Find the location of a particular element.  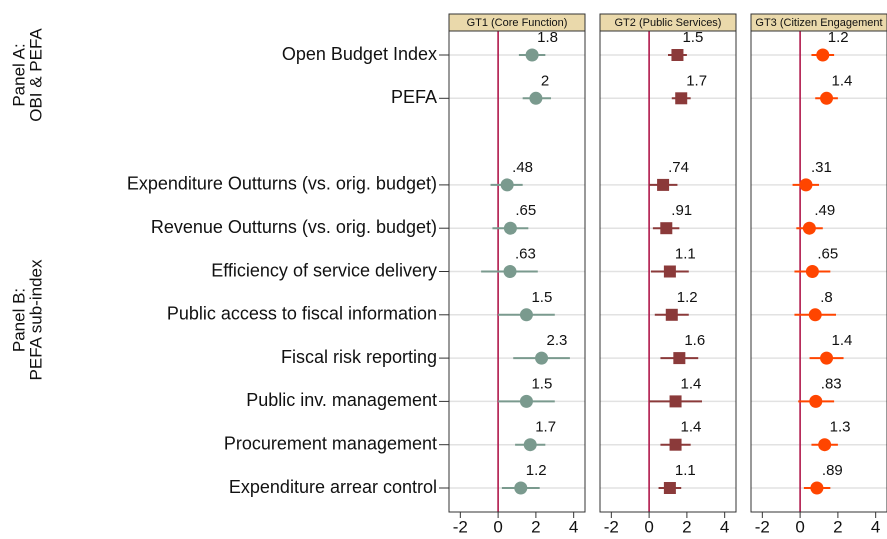

category-label: Expenditure Outturns (vs. orig. budget) is located at coordinates (282, 184).